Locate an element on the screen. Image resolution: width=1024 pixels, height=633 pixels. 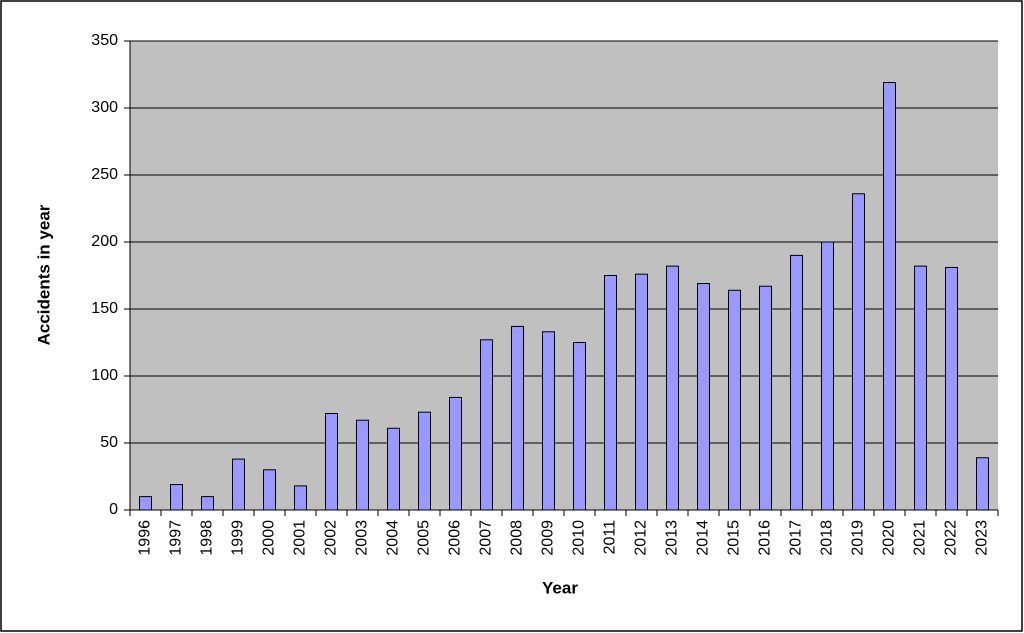
x-tick-label: 2007 is located at coordinates (486, 538).